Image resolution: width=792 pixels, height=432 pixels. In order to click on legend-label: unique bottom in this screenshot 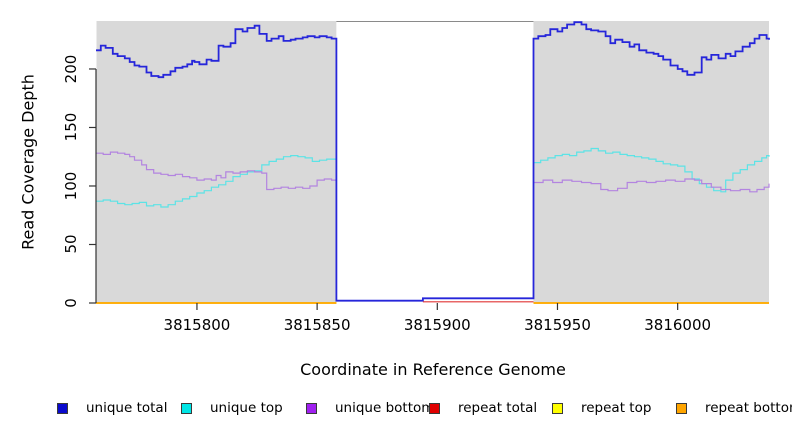, I will do `click(385, 408)`.